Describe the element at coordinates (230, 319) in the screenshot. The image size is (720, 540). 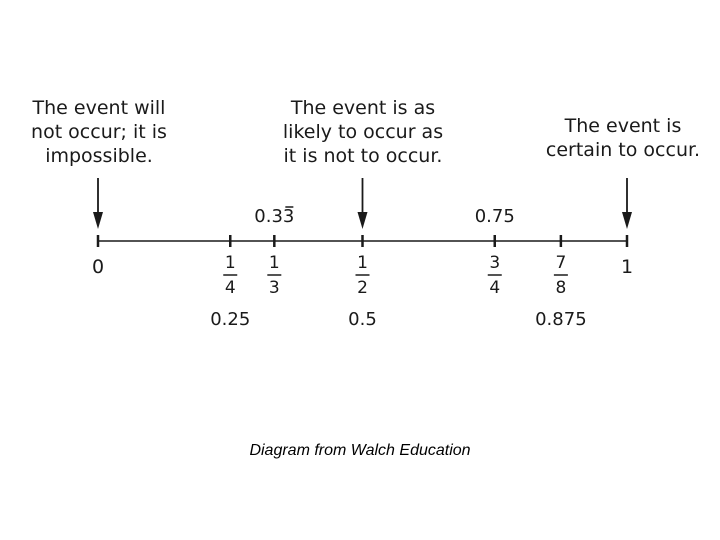
I see `decimal-label: 0.25` at that location.